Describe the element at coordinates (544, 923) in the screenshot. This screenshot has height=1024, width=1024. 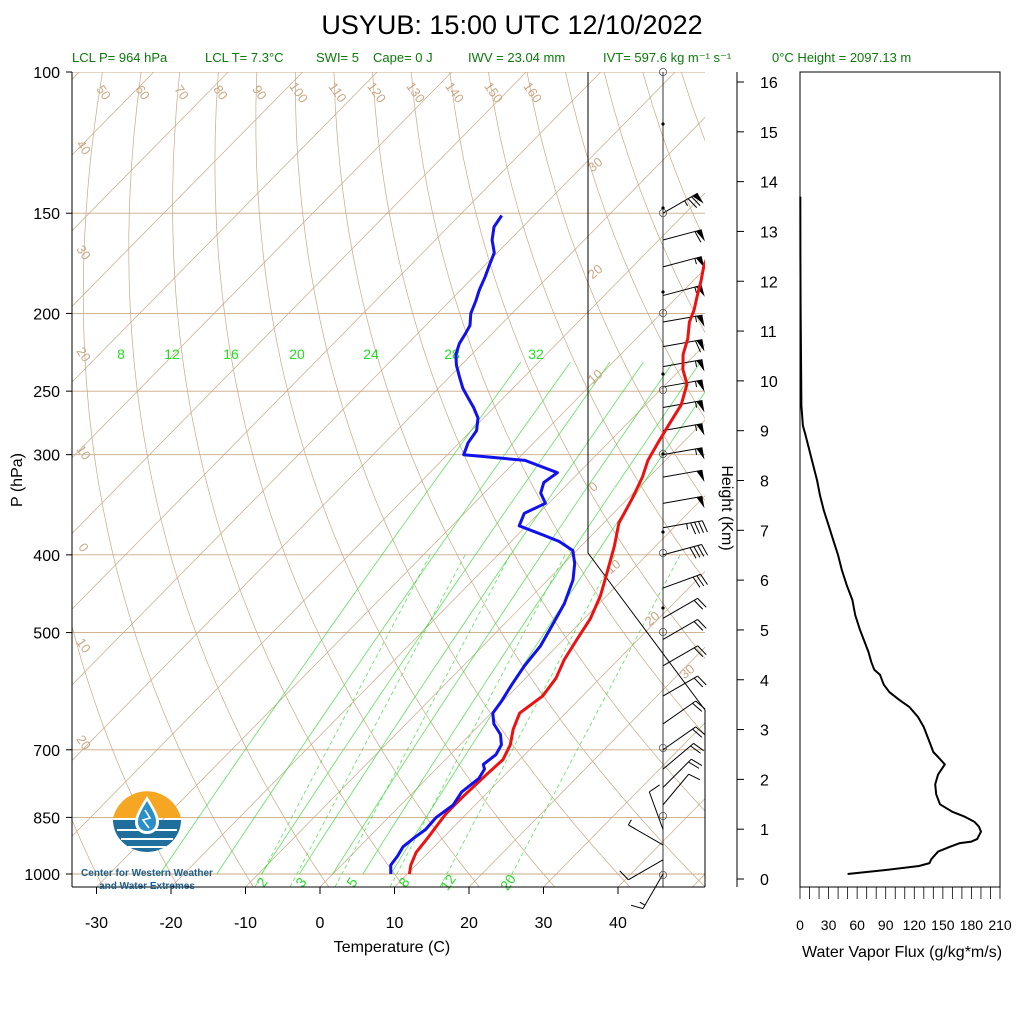
I see `temperature-tick-label: 30` at that location.